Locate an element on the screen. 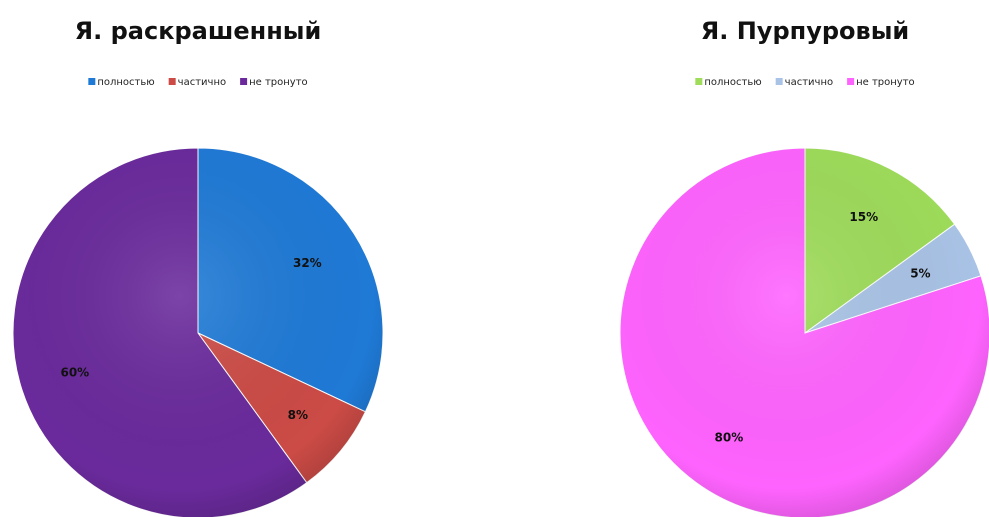  chart-title: Я. Пурпуровый is located at coordinates (805, 31).